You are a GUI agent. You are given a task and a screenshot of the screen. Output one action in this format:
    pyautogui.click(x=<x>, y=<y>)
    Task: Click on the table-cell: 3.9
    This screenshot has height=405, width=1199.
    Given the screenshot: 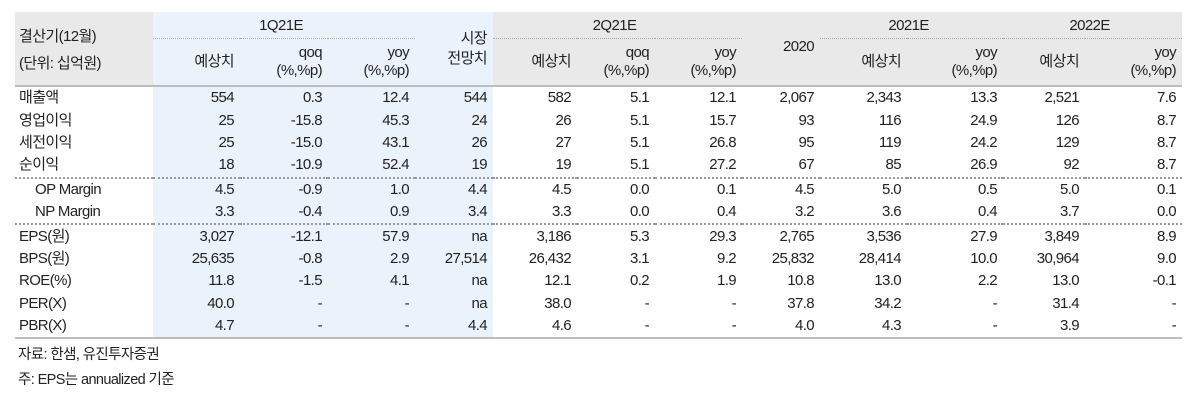 What is the action you would take?
    pyautogui.click(x=1044, y=327)
    